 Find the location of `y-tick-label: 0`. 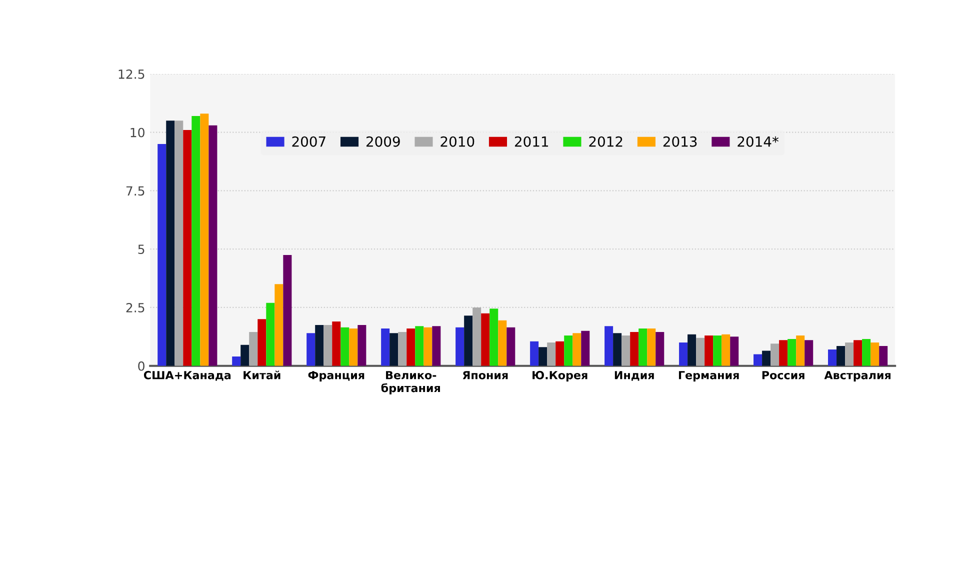

y-tick-label: 0 is located at coordinates (141, 366).